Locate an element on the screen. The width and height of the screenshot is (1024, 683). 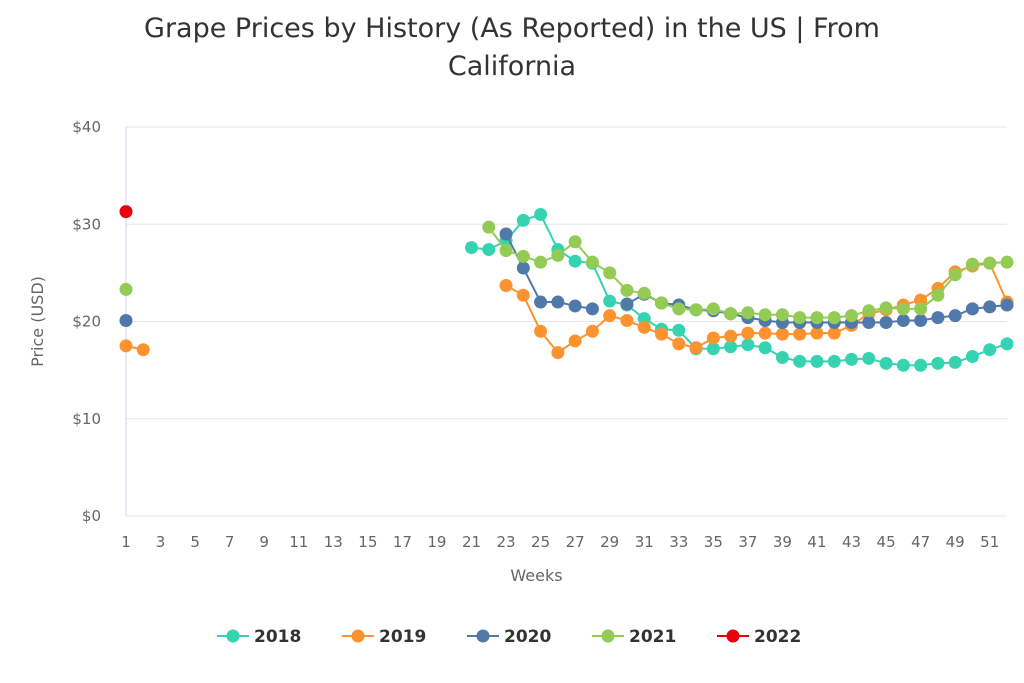
x-axis-label: Weeks is located at coordinates (536, 575).